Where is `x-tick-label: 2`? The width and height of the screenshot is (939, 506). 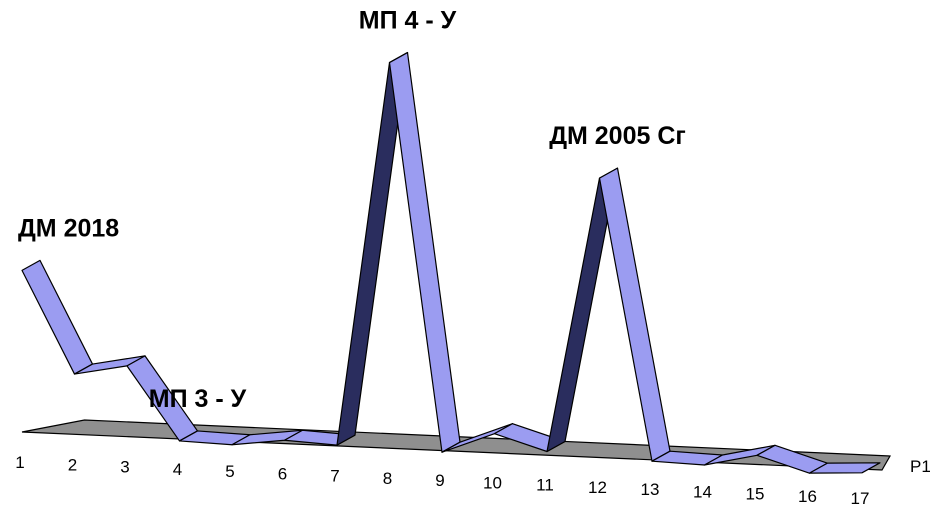
x-tick-label: 2 is located at coordinates (72, 464).